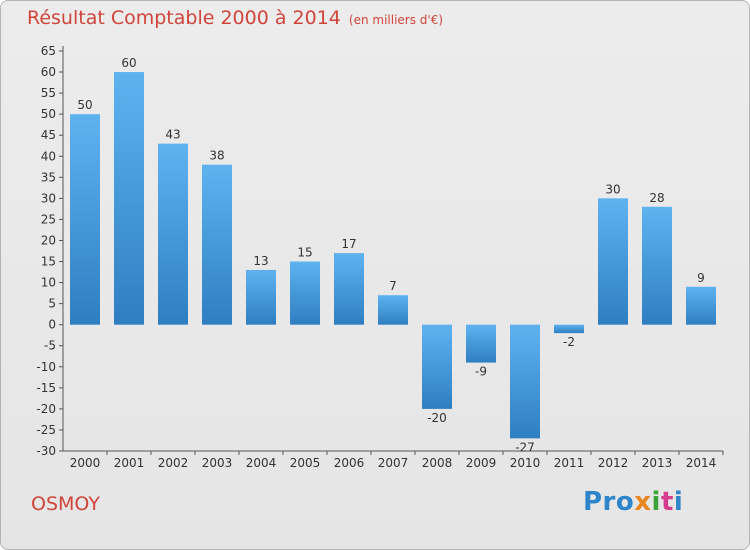 The image size is (750, 550). What do you see at coordinates (48, 177) in the screenshot?
I see `y-tick-label: 35` at bounding box center [48, 177].